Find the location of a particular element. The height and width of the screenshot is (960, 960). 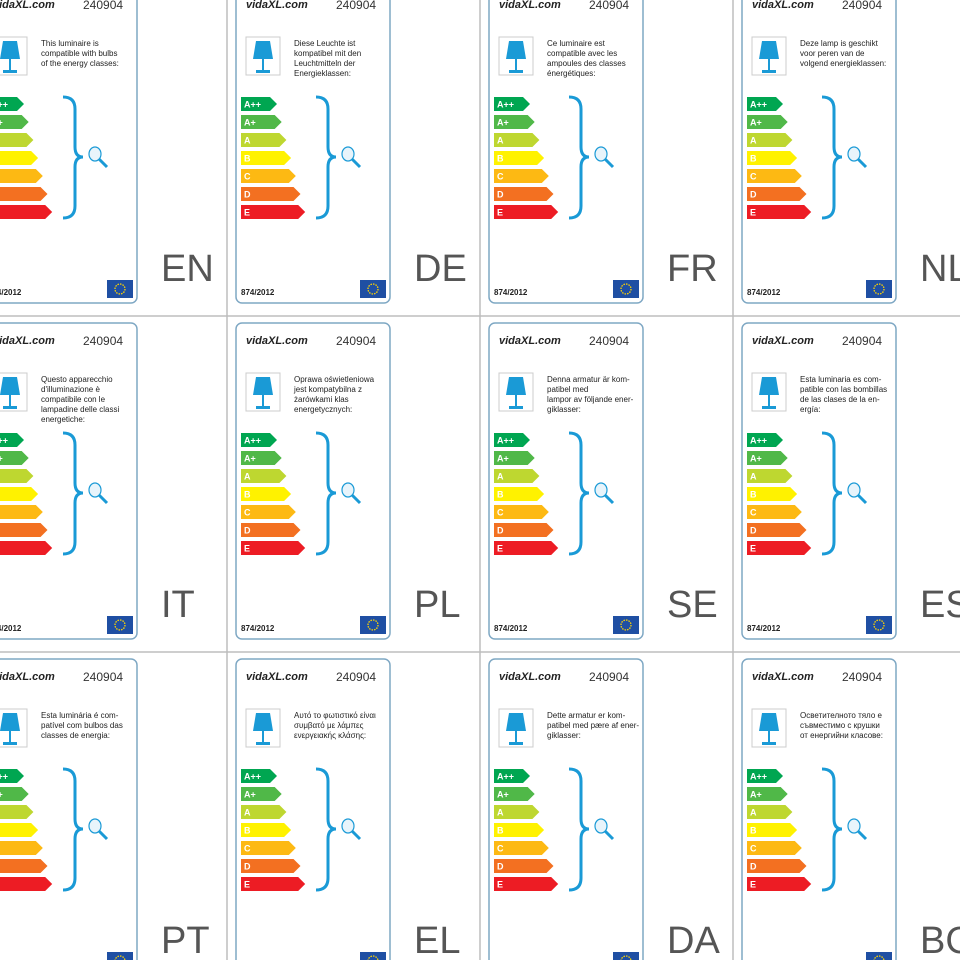

language-code: SE is located at coordinates (692, 605).